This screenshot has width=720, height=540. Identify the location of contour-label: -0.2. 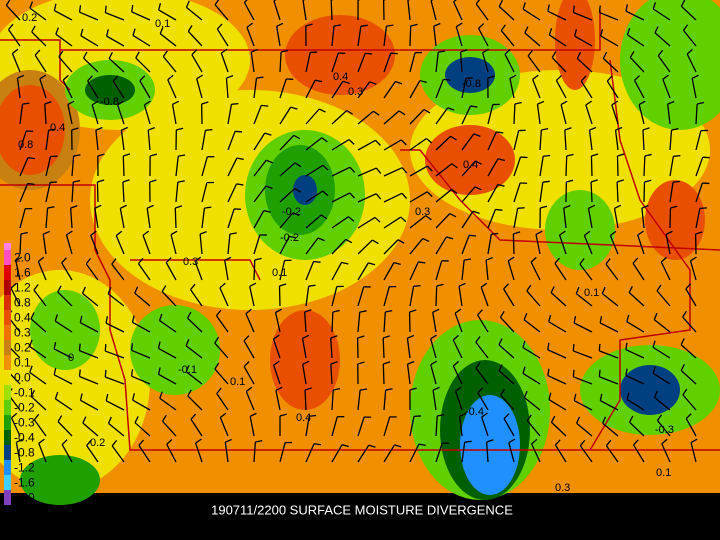
(289, 238).